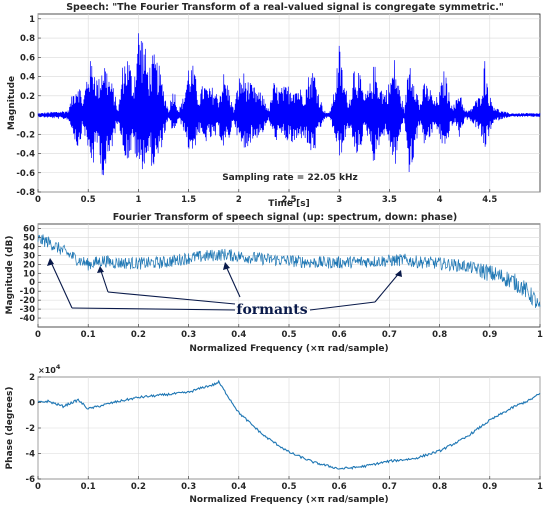 Image resolution: width=550 pixels, height=509 pixels. I want to click on spectrum-x-tick-label: 0.5, so click(288, 335).